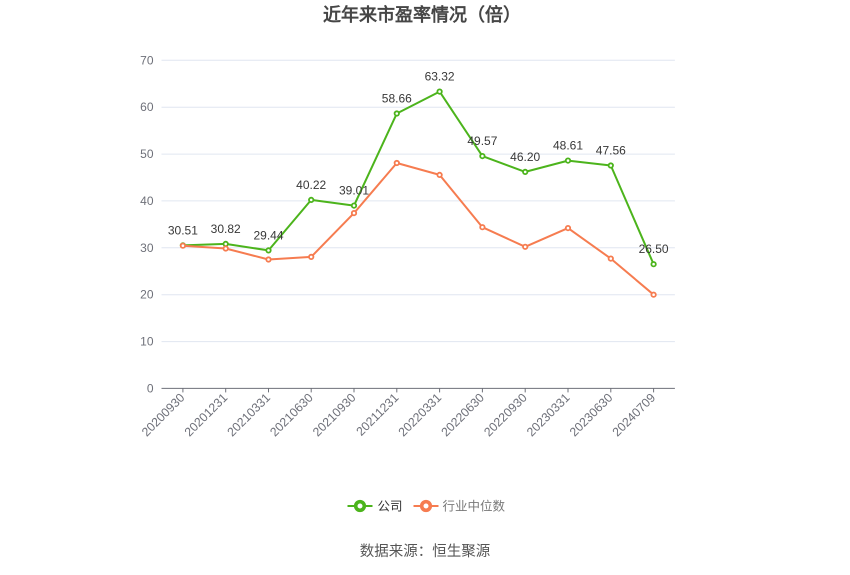  Describe the element at coordinates (422, 14) in the screenshot. I see `svg-text: 近年来市盈率情况（倍）` at that location.